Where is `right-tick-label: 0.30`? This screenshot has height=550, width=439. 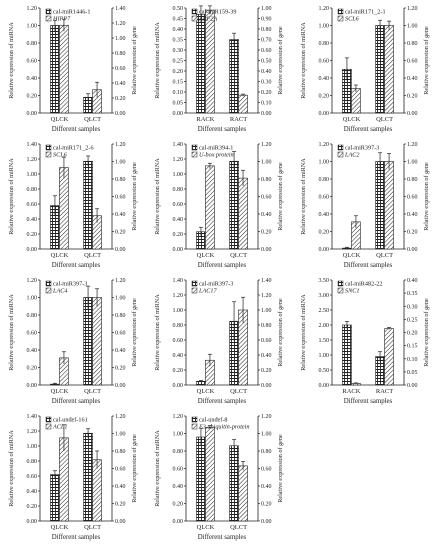
right-tick-label: 0.30 is located at coordinates (266, 83).